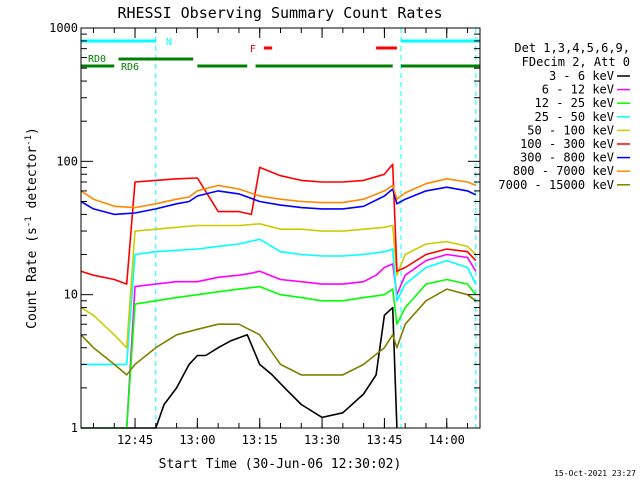 The height and width of the screenshot is (480, 640). Describe the element at coordinates (384, 440) in the screenshot. I see `x-tick-label-4: 13:45` at that location.